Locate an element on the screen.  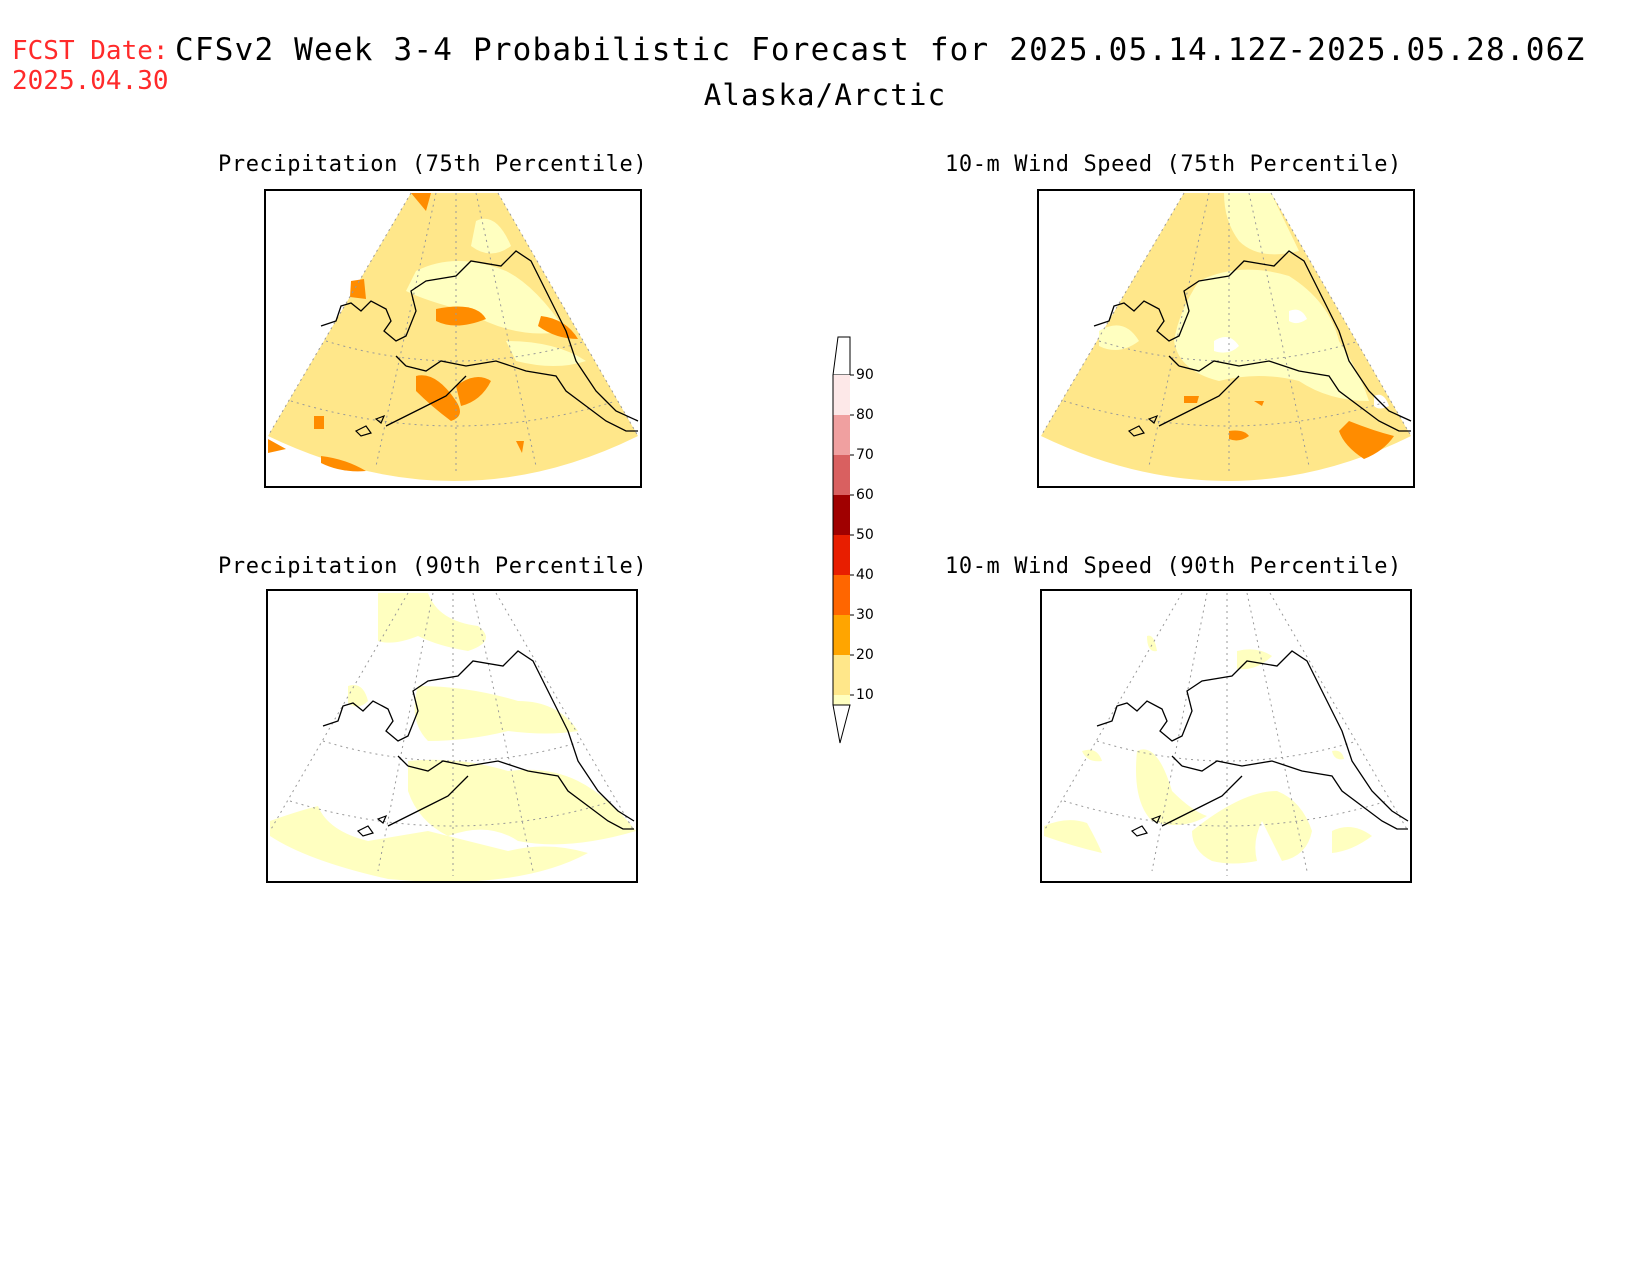
precip-75-fill-orange-i is located at coordinates (520, 447).